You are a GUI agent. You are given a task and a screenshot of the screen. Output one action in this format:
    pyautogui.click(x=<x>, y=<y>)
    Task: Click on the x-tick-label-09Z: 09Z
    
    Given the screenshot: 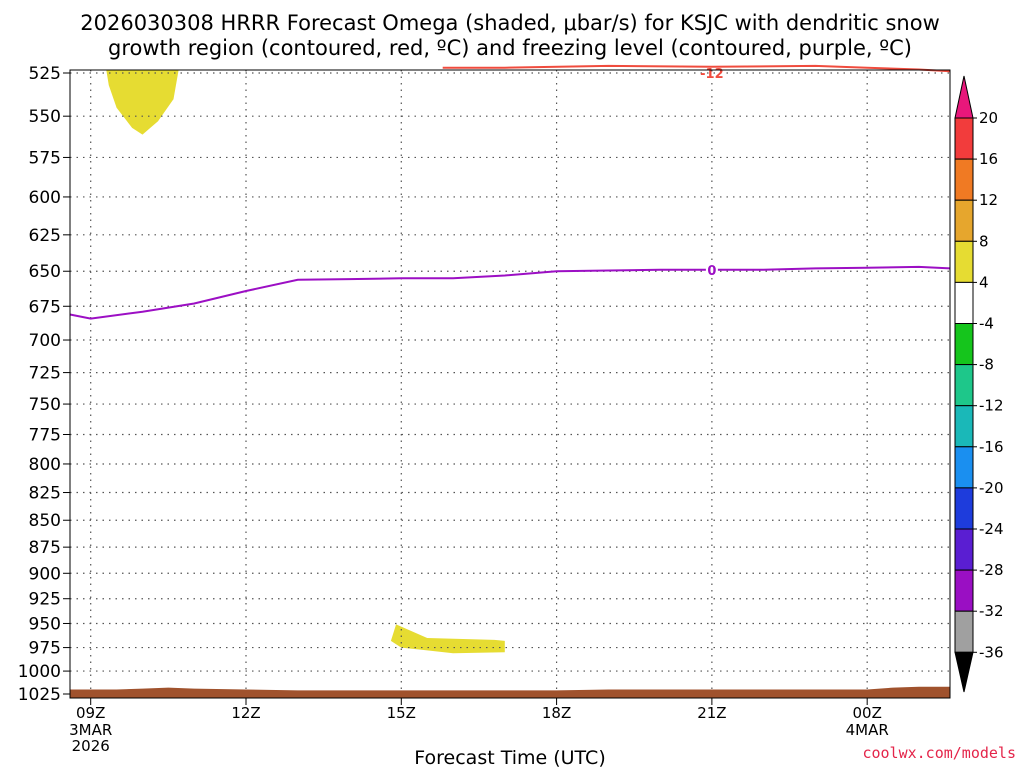 What is the action you would take?
    pyautogui.click(x=90, y=713)
    